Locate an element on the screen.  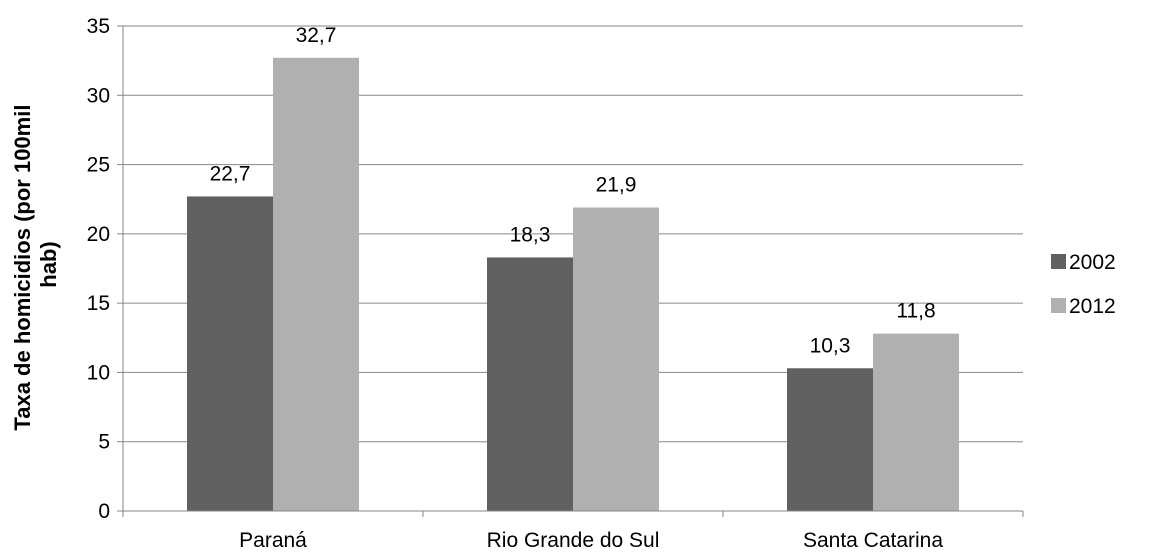
data-label: 18,3 is located at coordinates (530, 234).